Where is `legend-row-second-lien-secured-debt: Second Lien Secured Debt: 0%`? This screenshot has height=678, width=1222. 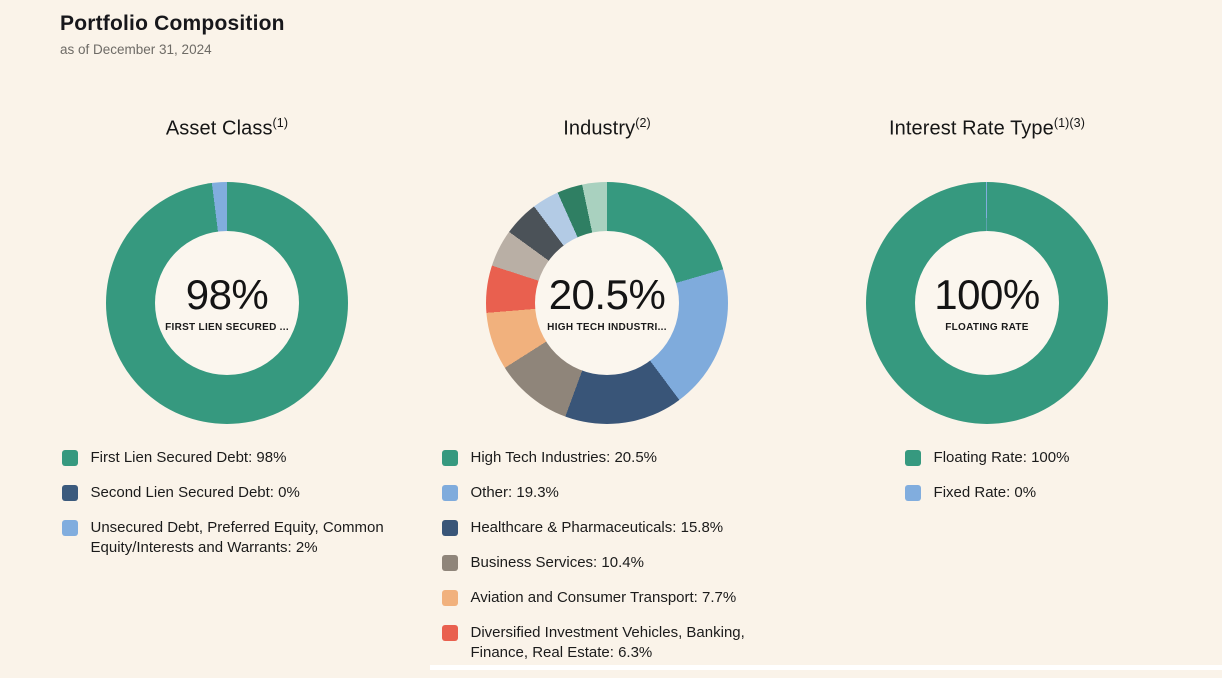 legend-row-second-lien-secured-debt: Second Lien Secured Debt: 0% is located at coordinates (227, 493).